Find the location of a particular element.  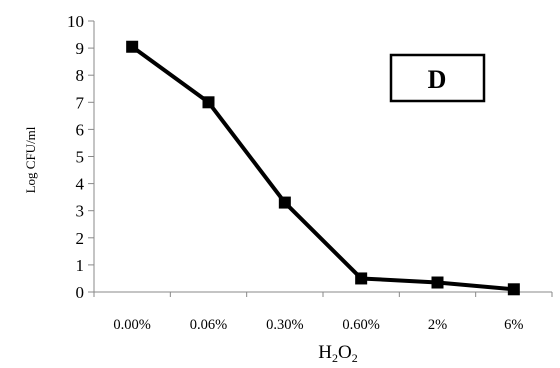

y-axis-title: Log CFU/ml is located at coordinates (30, 159).